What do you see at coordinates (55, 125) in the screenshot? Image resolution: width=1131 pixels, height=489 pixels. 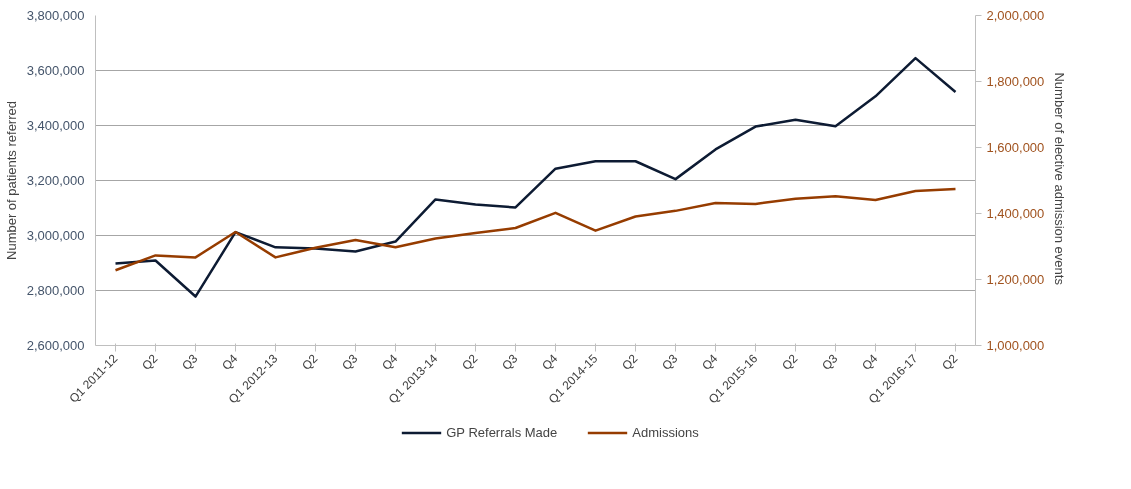 I see `y-tick-label: 3,400,000` at bounding box center [55, 125].